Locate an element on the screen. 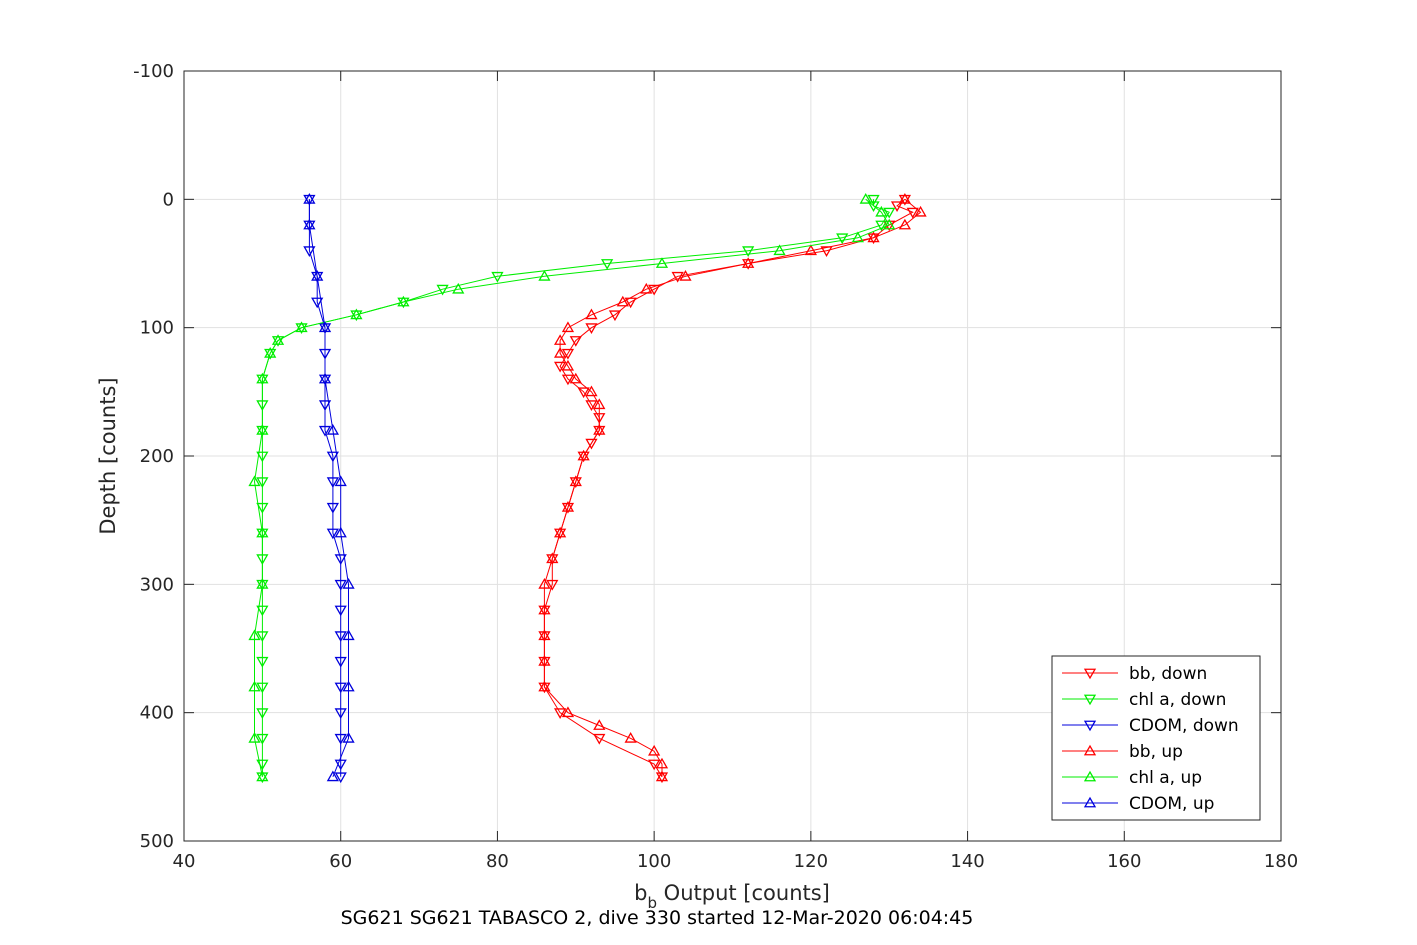  series-cdom-up is located at coordinates (329, 487).